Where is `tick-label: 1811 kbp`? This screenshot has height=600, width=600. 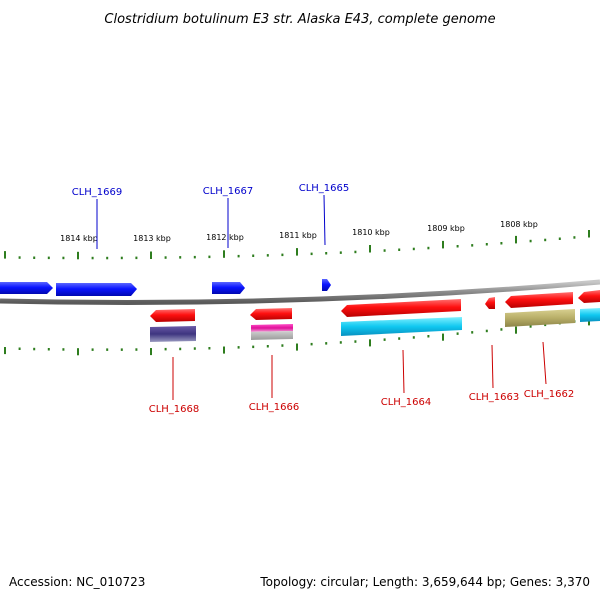
tick-label: 1811 kbp is located at coordinates (298, 235).